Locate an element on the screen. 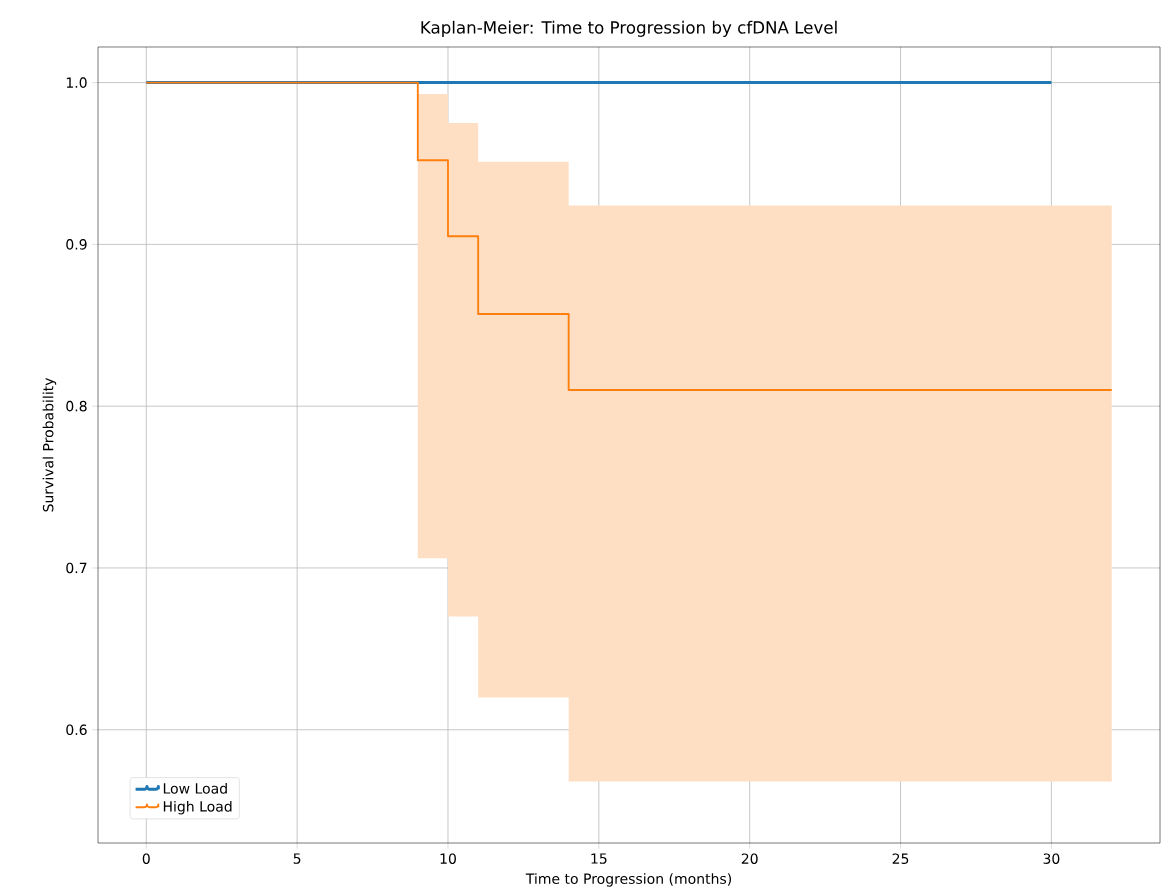 Image resolution: width=1170 pixels, height=891 pixels. x-tick-label: 20 is located at coordinates (749, 858).